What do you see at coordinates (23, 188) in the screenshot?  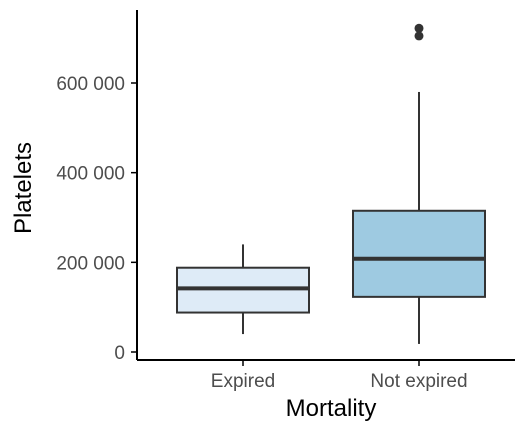 I see `y-axis-title: Platelets` at bounding box center [23, 188].